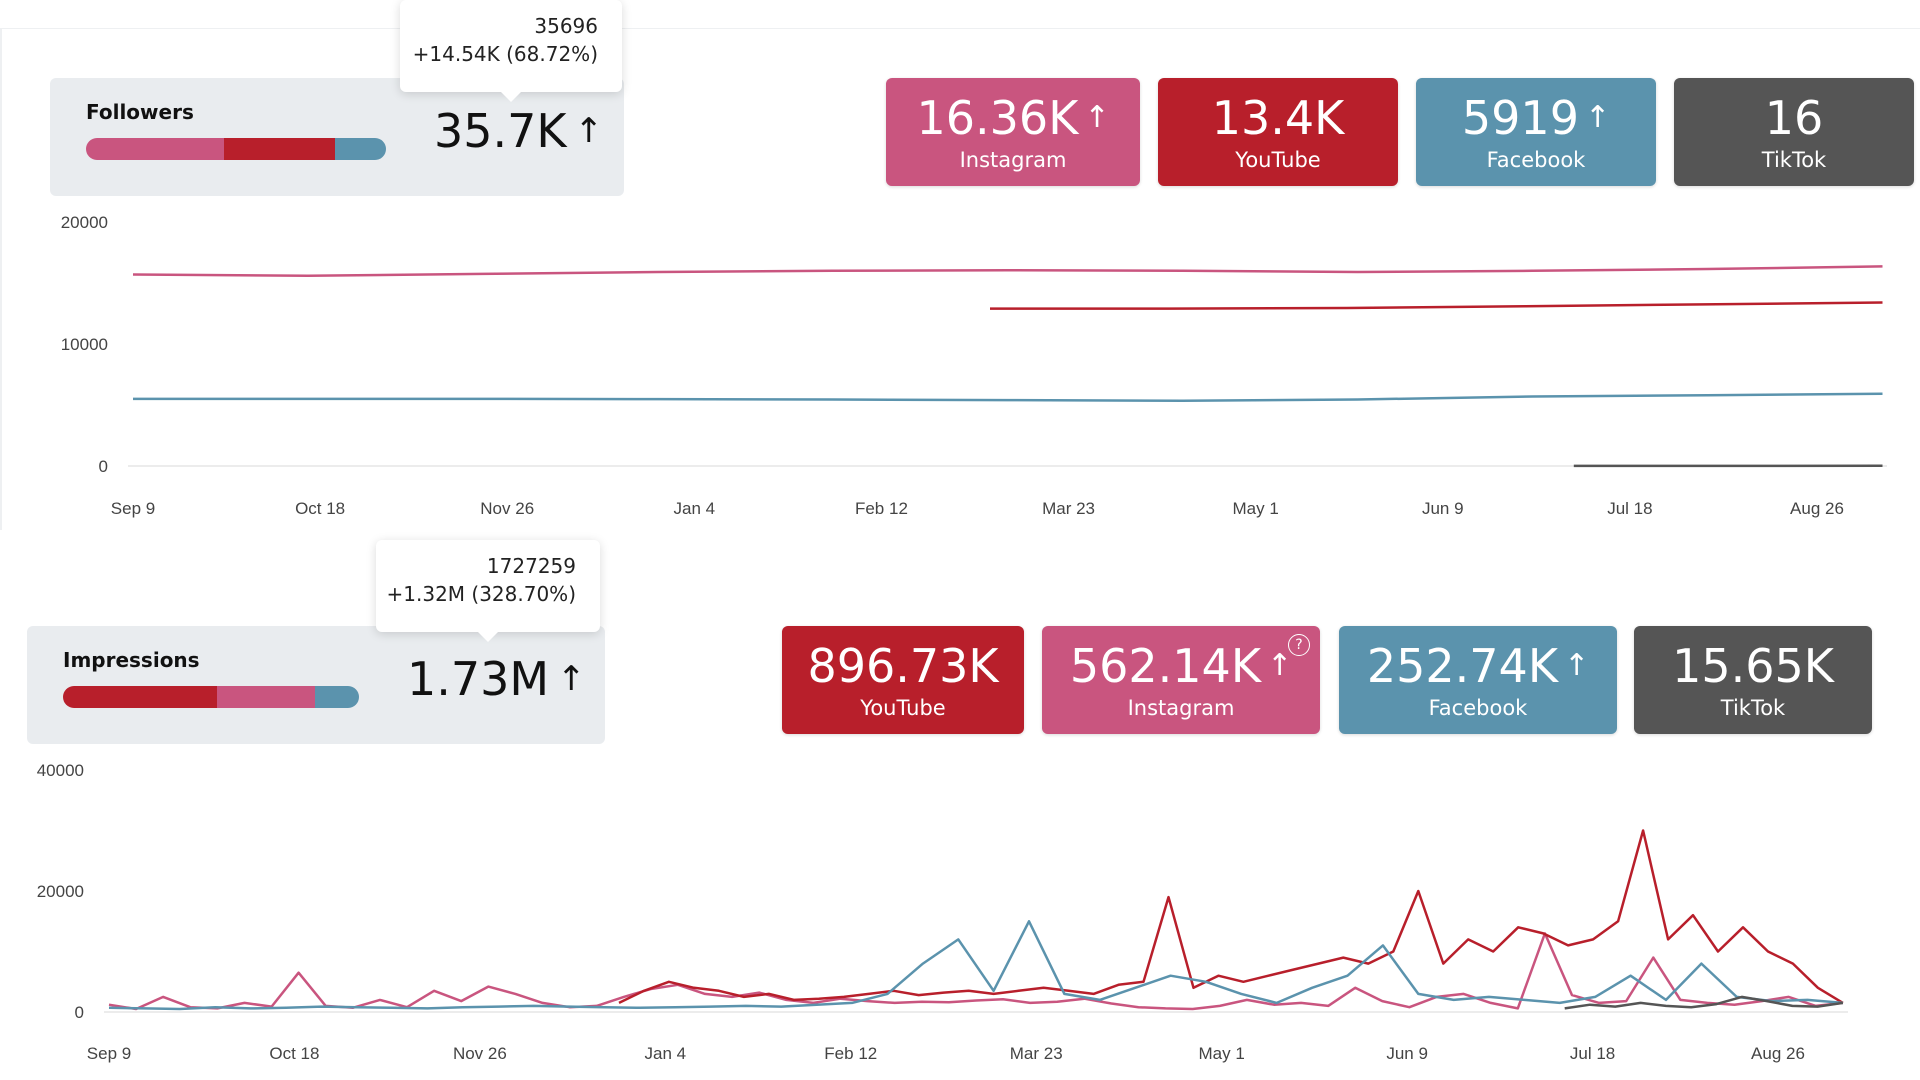 Image resolution: width=1920 pixels, height=1080 pixels. I want to click on card-value: 5919 ↑, so click(1536, 118).